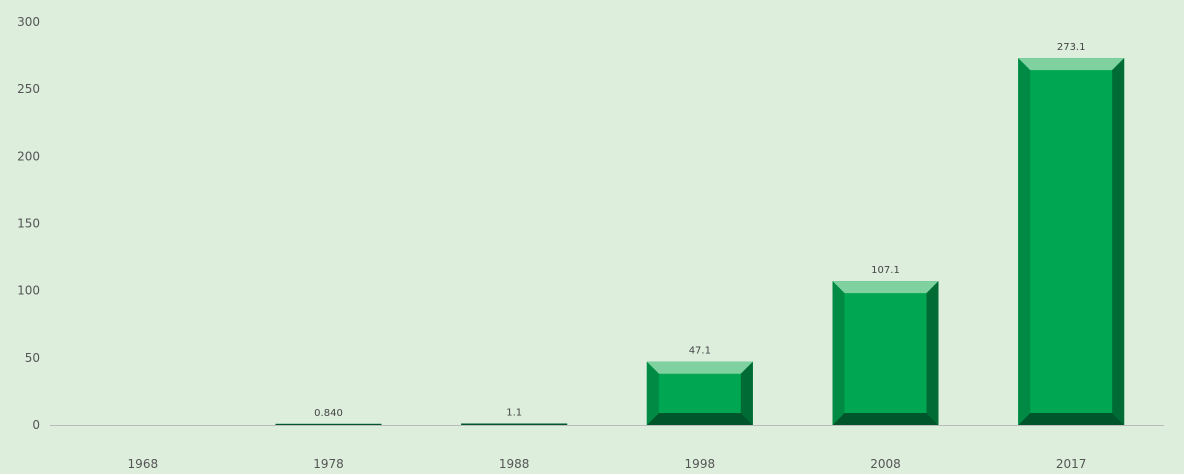  I want to click on bar-1978, so click(328, 424).